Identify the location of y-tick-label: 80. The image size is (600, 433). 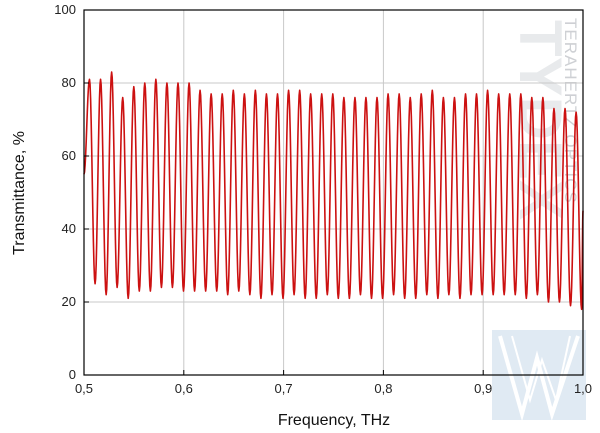
(69, 82).